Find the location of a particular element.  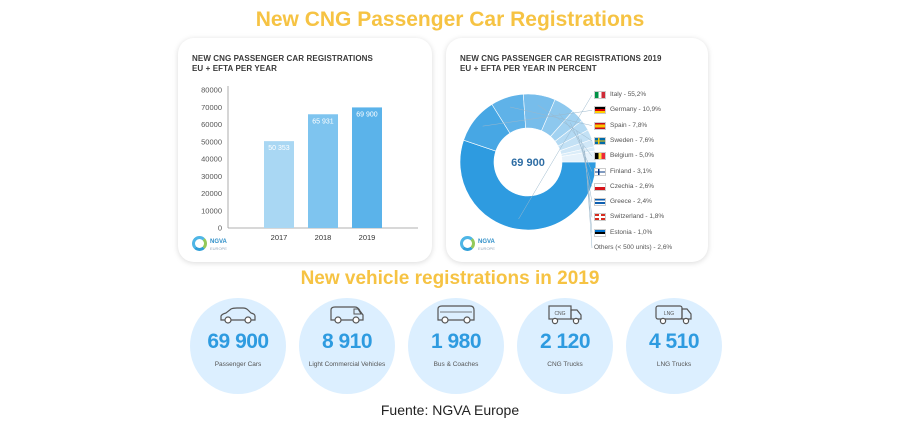

legend-label: Switzerland - 1,8% is located at coordinates (637, 217).